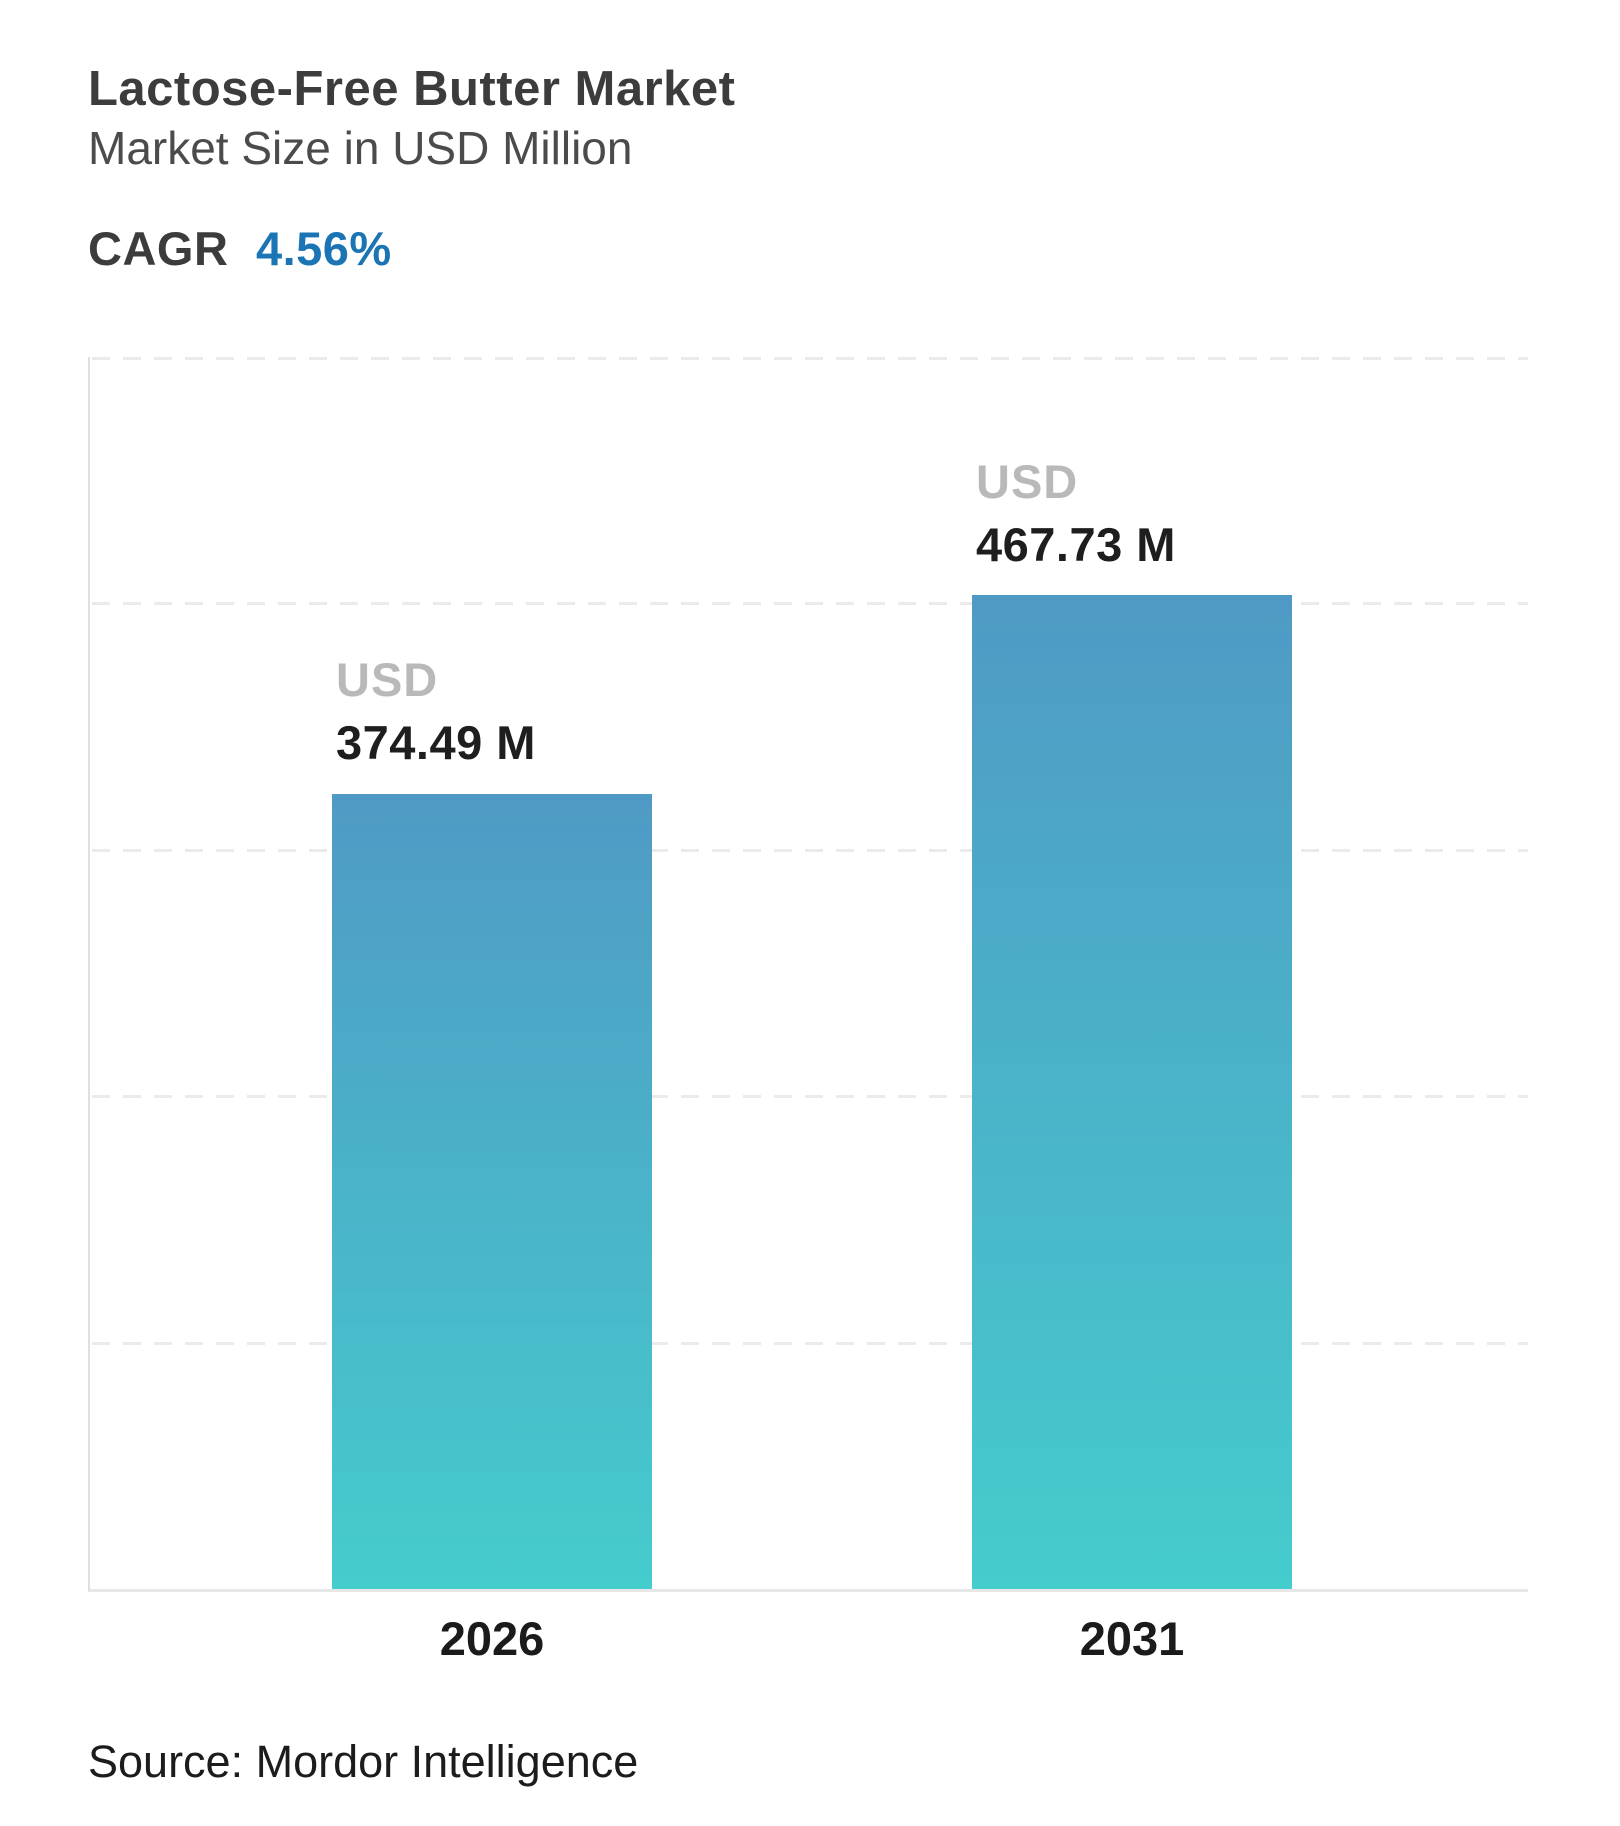 This screenshot has height=1826, width=1620. Describe the element at coordinates (536, 711) in the screenshot. I see `bar-value-label-2026: USD 374.49 M` at that location.